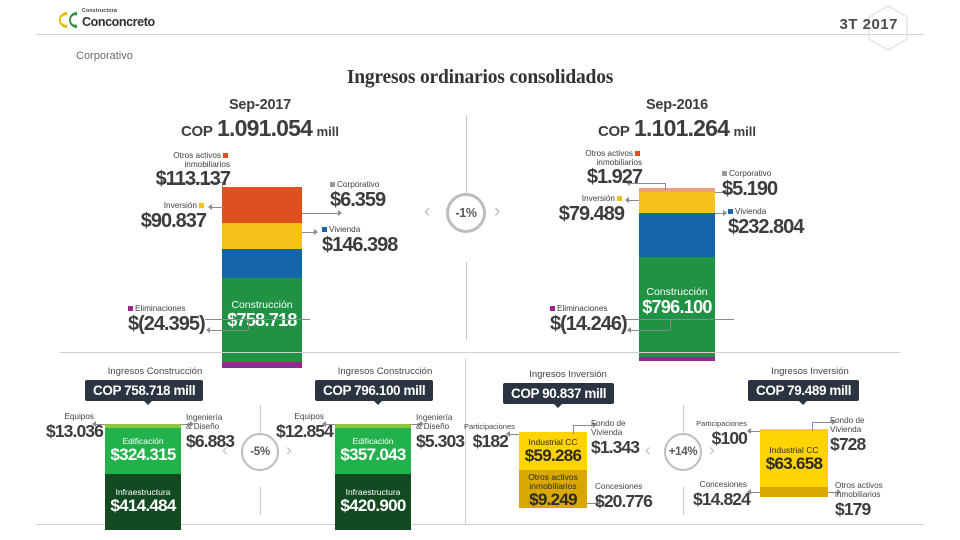  Describe the element at coordinates (262, 263) in the screenshot. I see `bar-segment-vivienda` at that location.